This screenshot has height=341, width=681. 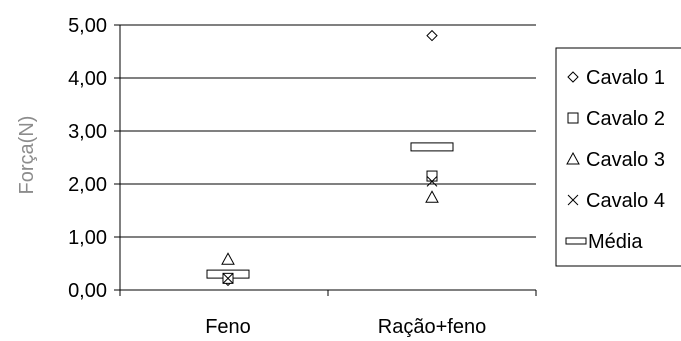 I want to click on legend-box, so click(x=618, y=157).